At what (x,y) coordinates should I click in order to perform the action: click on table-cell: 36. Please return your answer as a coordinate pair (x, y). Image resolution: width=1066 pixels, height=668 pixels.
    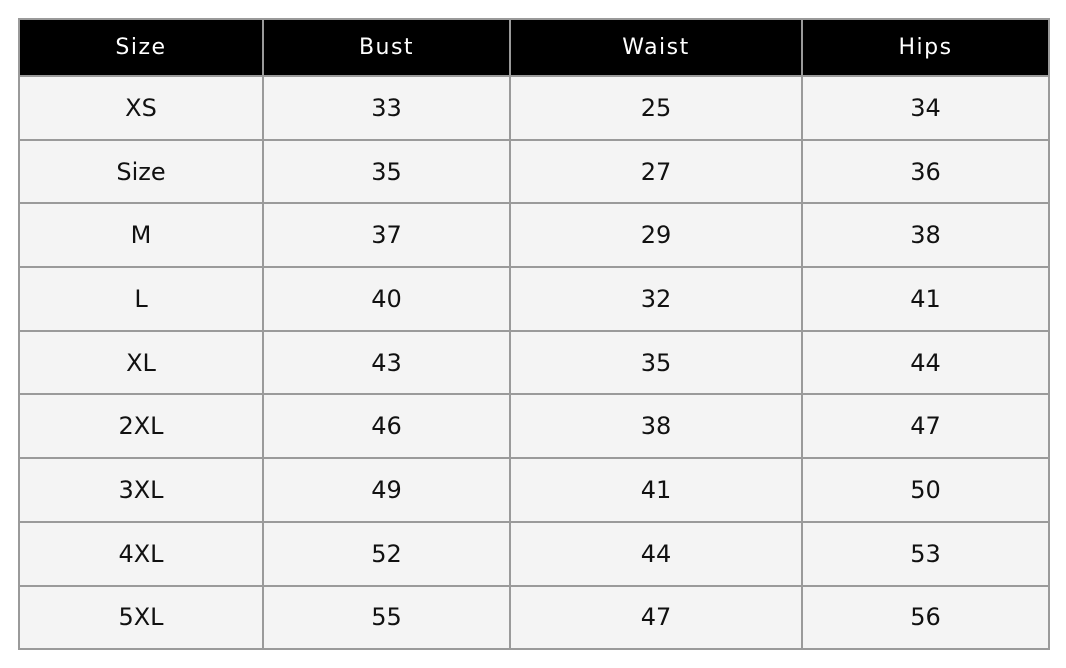
    Looking at the image, I should click on (925, 171).